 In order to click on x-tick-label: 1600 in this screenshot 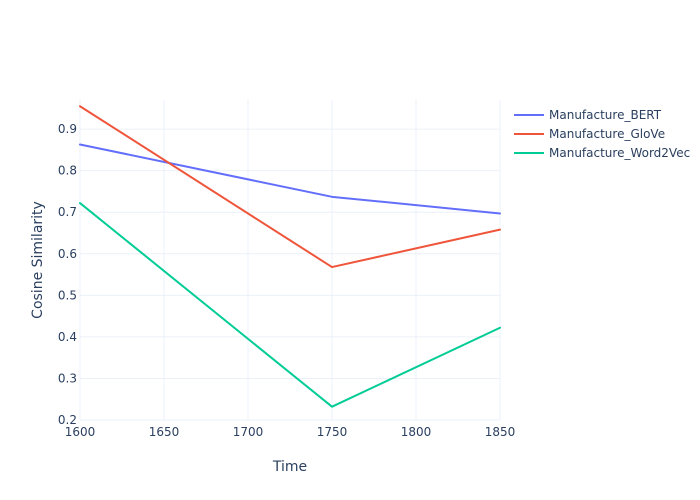, I will do `click(80, 432)`.